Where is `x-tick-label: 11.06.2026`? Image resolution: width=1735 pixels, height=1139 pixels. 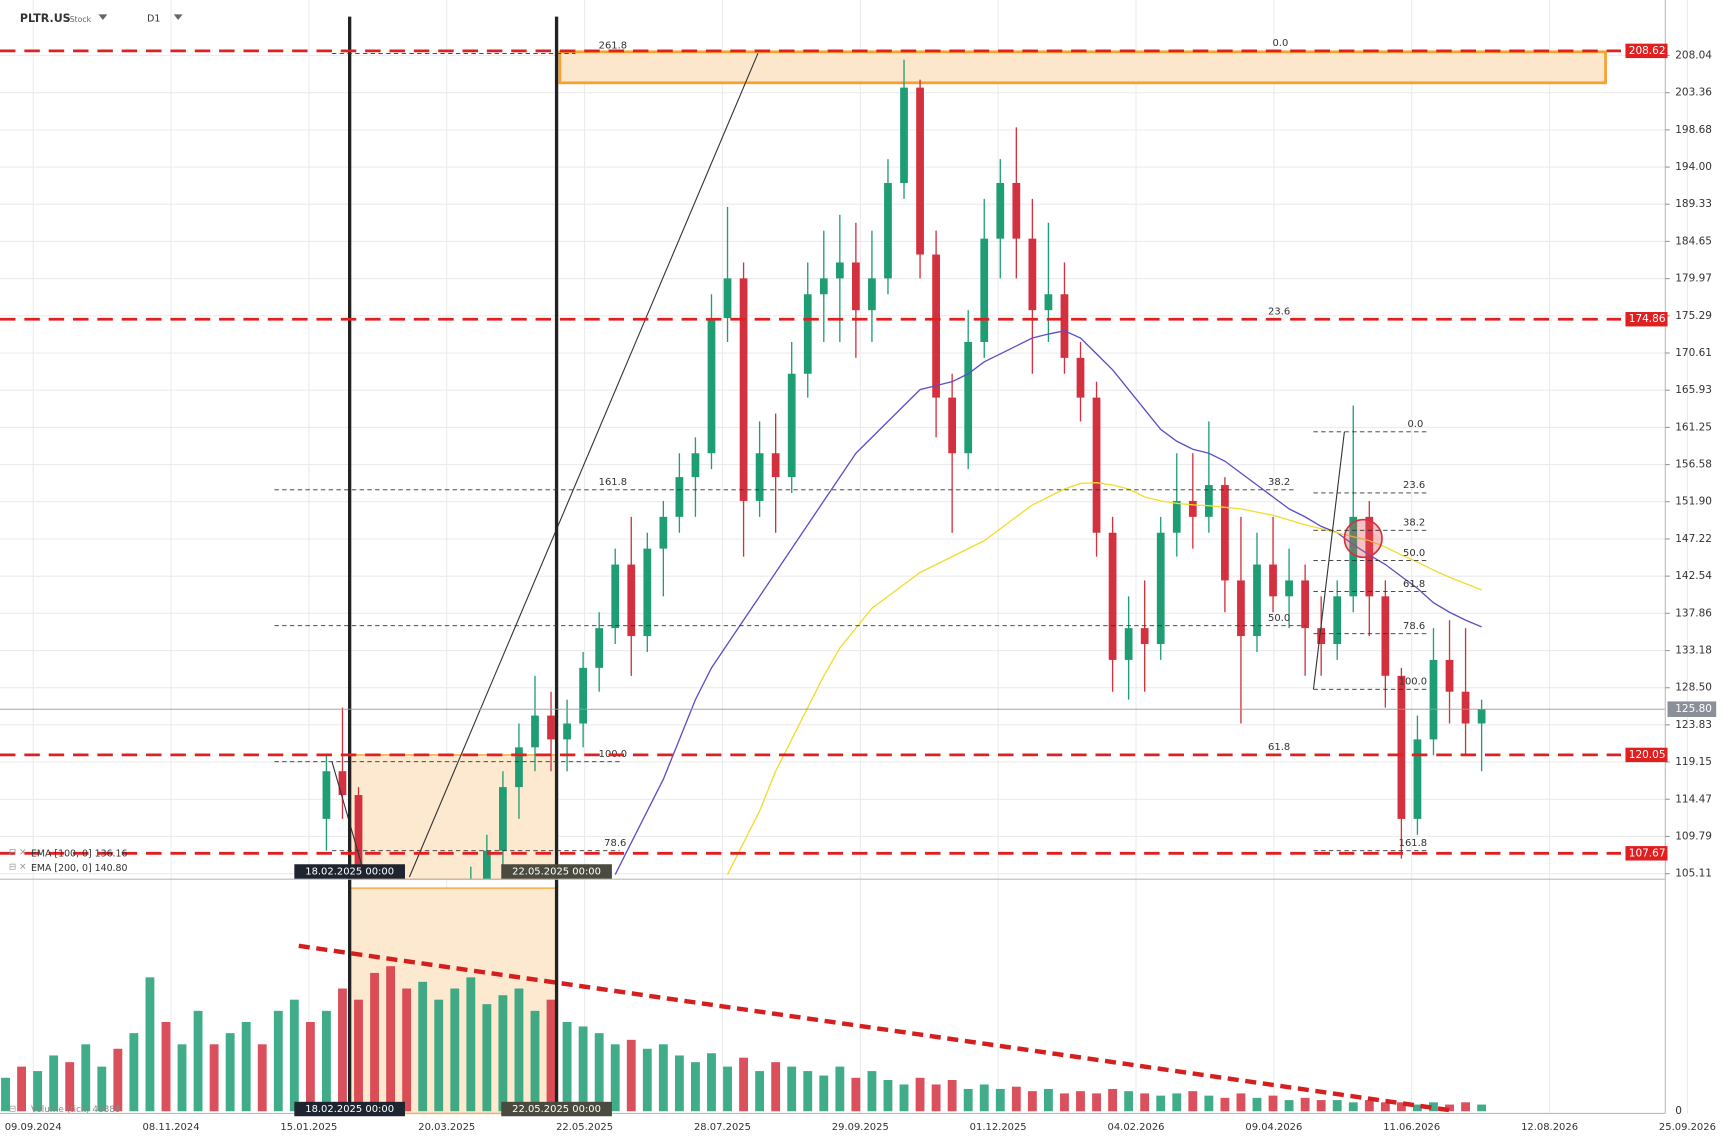 x-tick-label: 11.06.2026 is located at coordinates (1411, 1127).